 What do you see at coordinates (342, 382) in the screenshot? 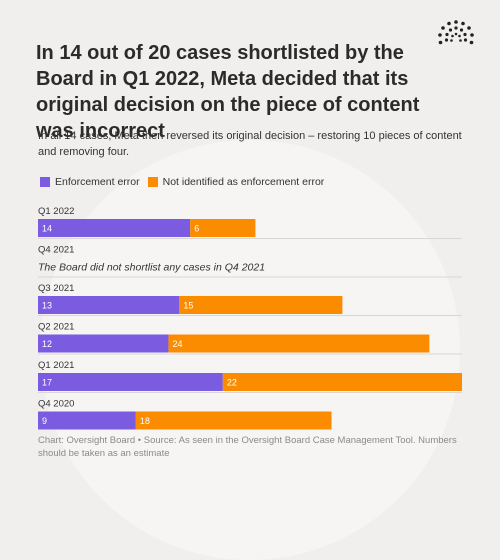
I see `bar-not-enforcement-error-q1-2021` at bounding box center [342, 382].